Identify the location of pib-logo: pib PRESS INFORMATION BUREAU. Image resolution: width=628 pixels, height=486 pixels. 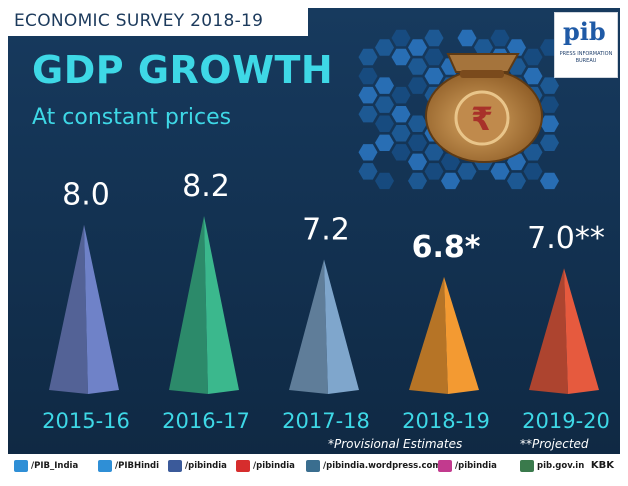
(586, 45).